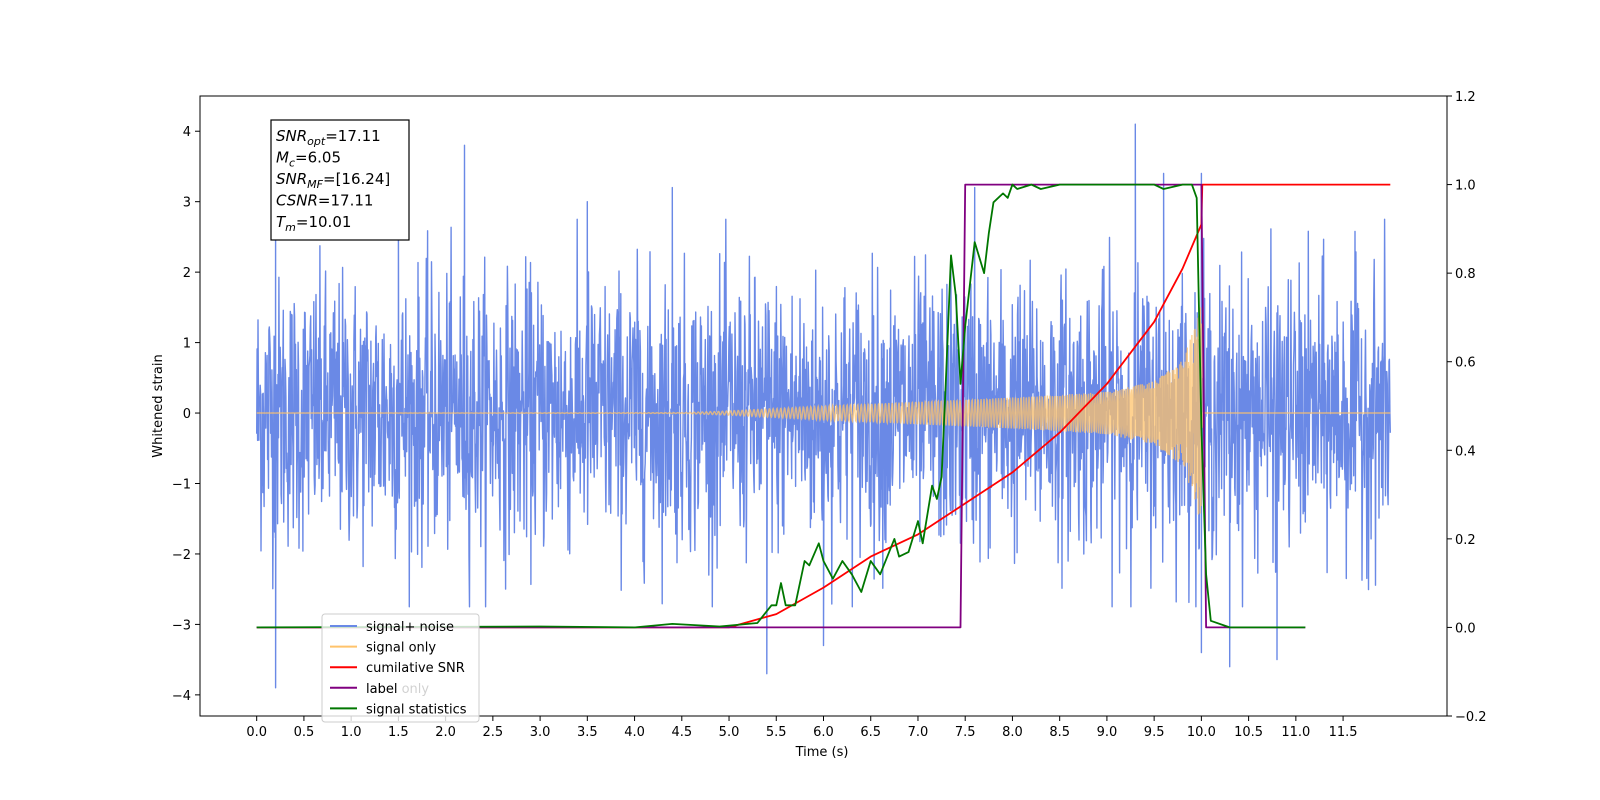 Image resolution: width=1600 pixels, height=800 pixels. I want to click on y-tick-label: 3, so click(187, 203).